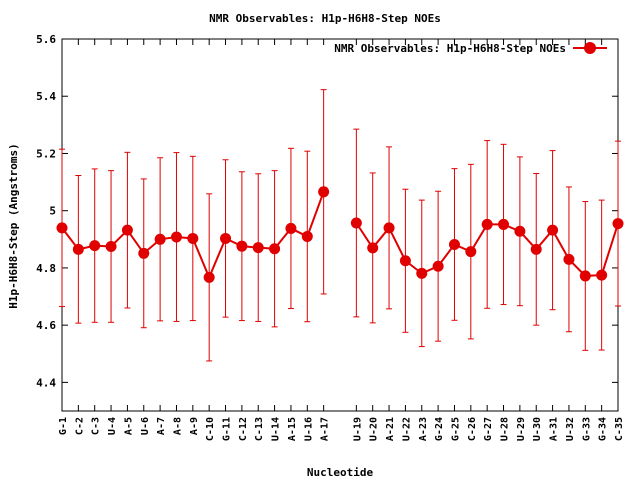 The height and width of the screenshot is (480, 640). I want to click on y-tick-label: 4.4, so click(46, 382).